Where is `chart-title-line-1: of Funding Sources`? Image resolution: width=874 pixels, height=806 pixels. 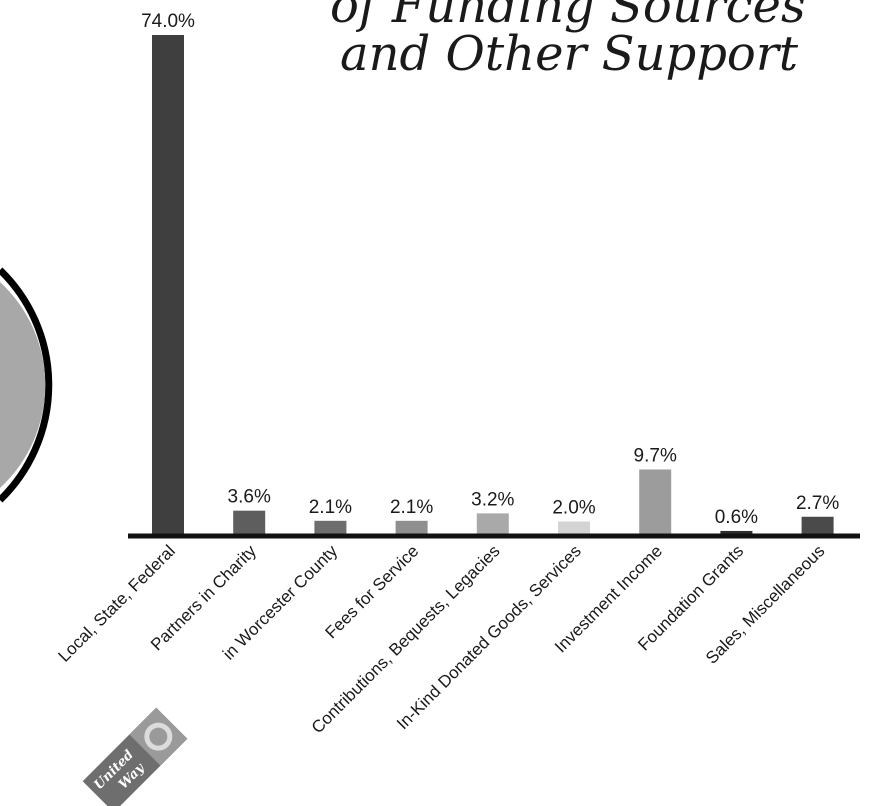 chart-title-line-1: of Funding Sources is located at coordinates (568, 17).